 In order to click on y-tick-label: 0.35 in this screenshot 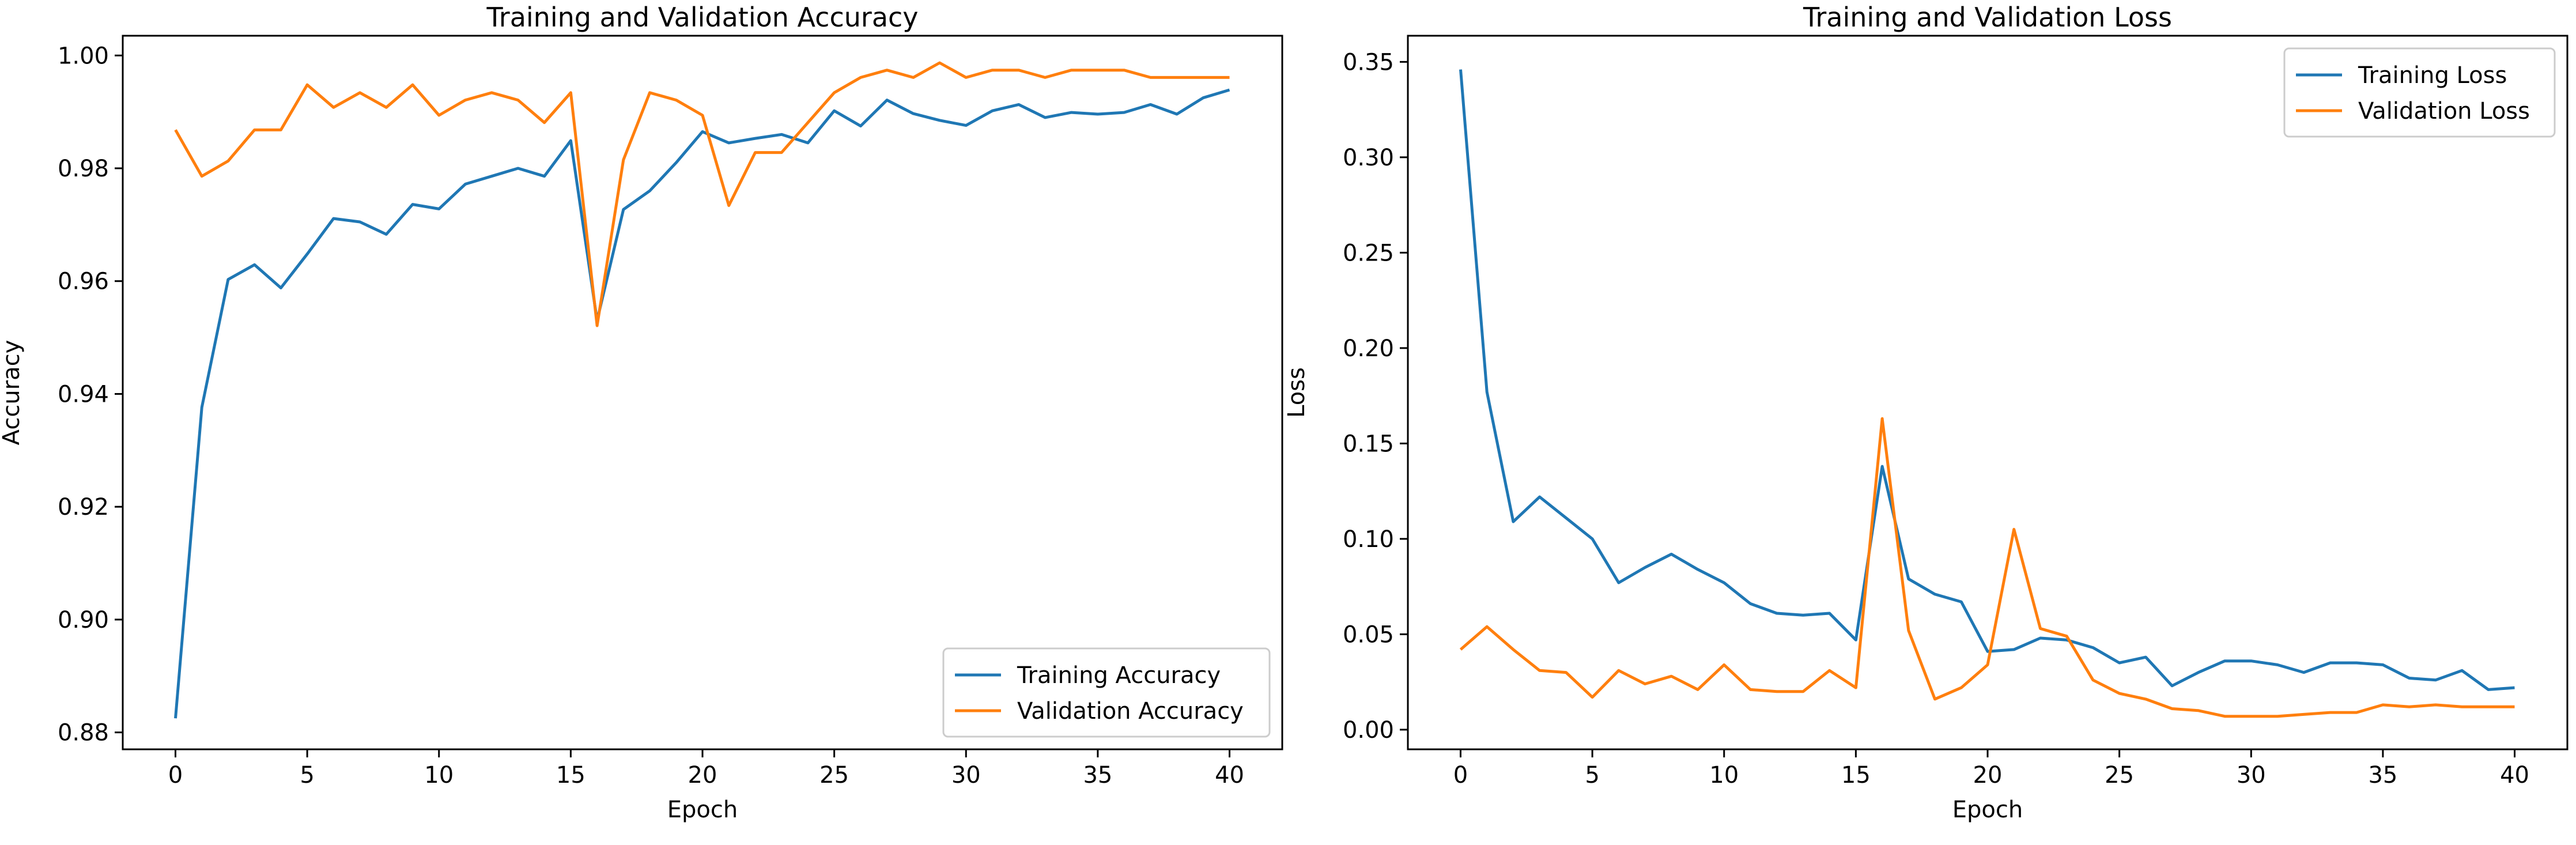, I will do `click(1368, 62)`.